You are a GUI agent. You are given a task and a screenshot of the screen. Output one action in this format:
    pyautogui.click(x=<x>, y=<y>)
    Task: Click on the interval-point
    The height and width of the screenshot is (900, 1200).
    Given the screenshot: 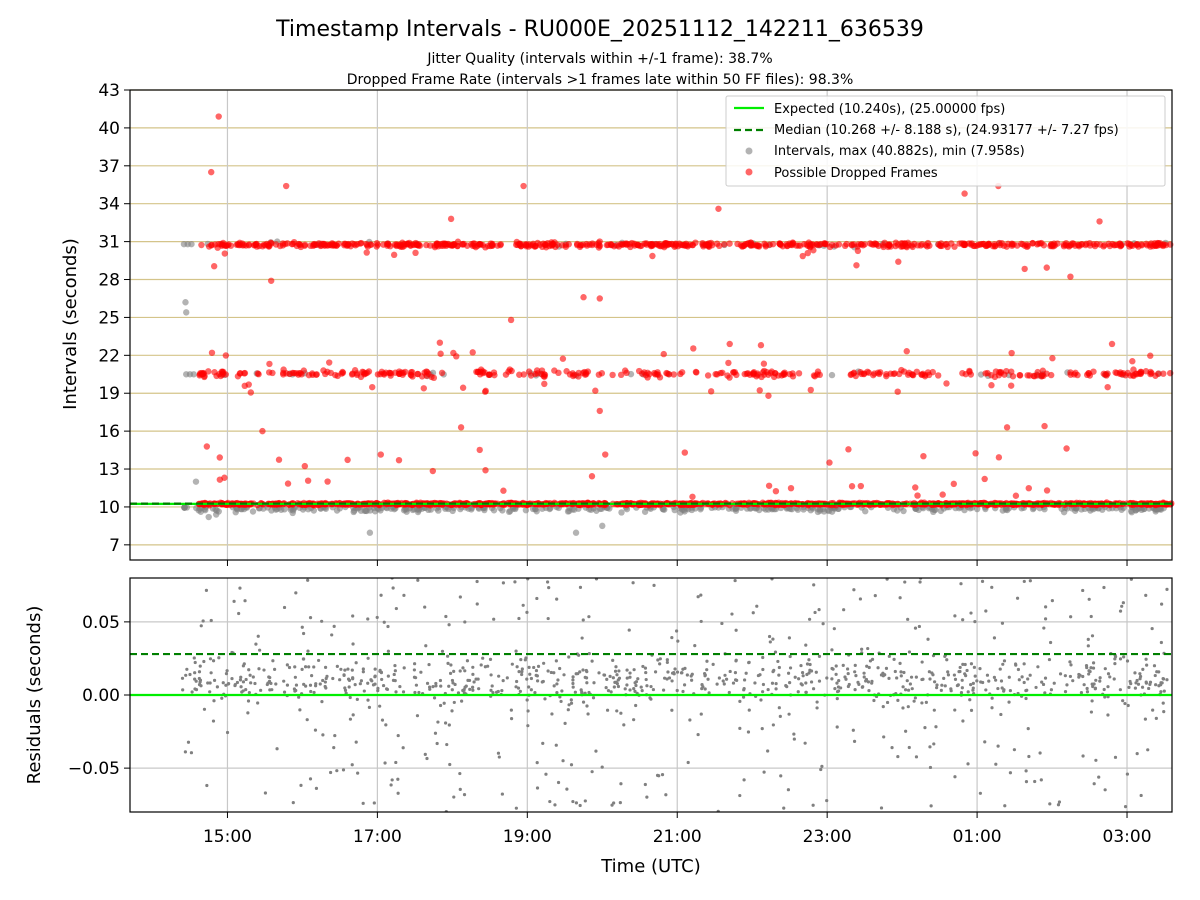 What is the action you would take?
    pyautogui.click(x=934, y=510)
    